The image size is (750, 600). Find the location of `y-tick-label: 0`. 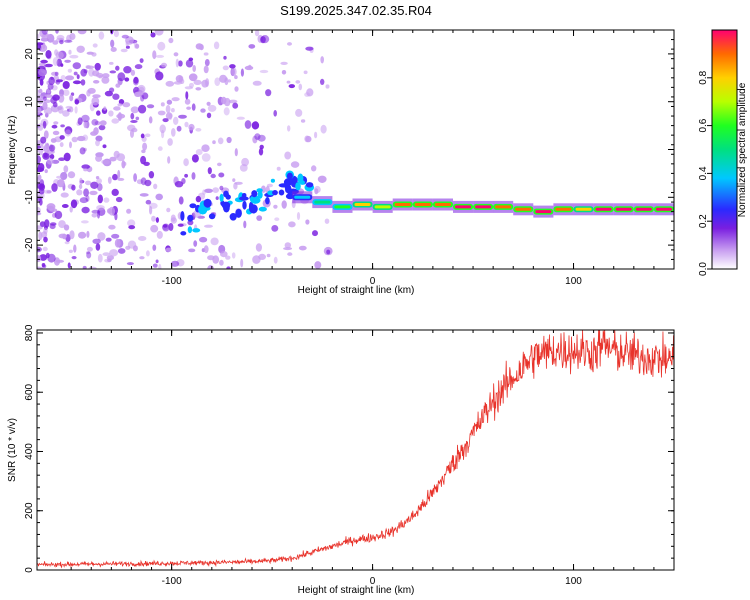

y-tick-label: 0 is located at coordinates (29, 570).